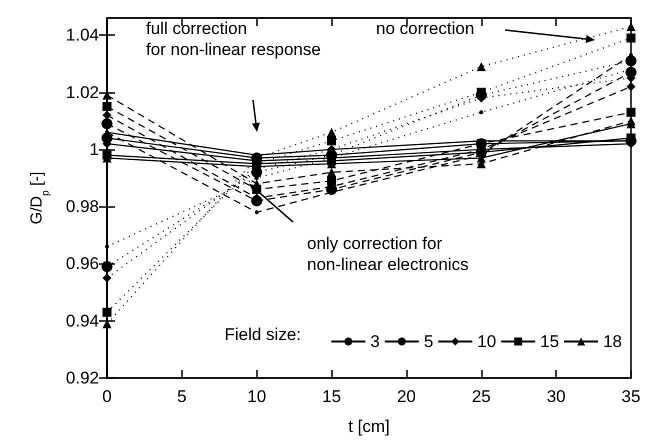 This screenshot has height=446, width=661. I want to click on legend-label: 5, so click(429, 341).